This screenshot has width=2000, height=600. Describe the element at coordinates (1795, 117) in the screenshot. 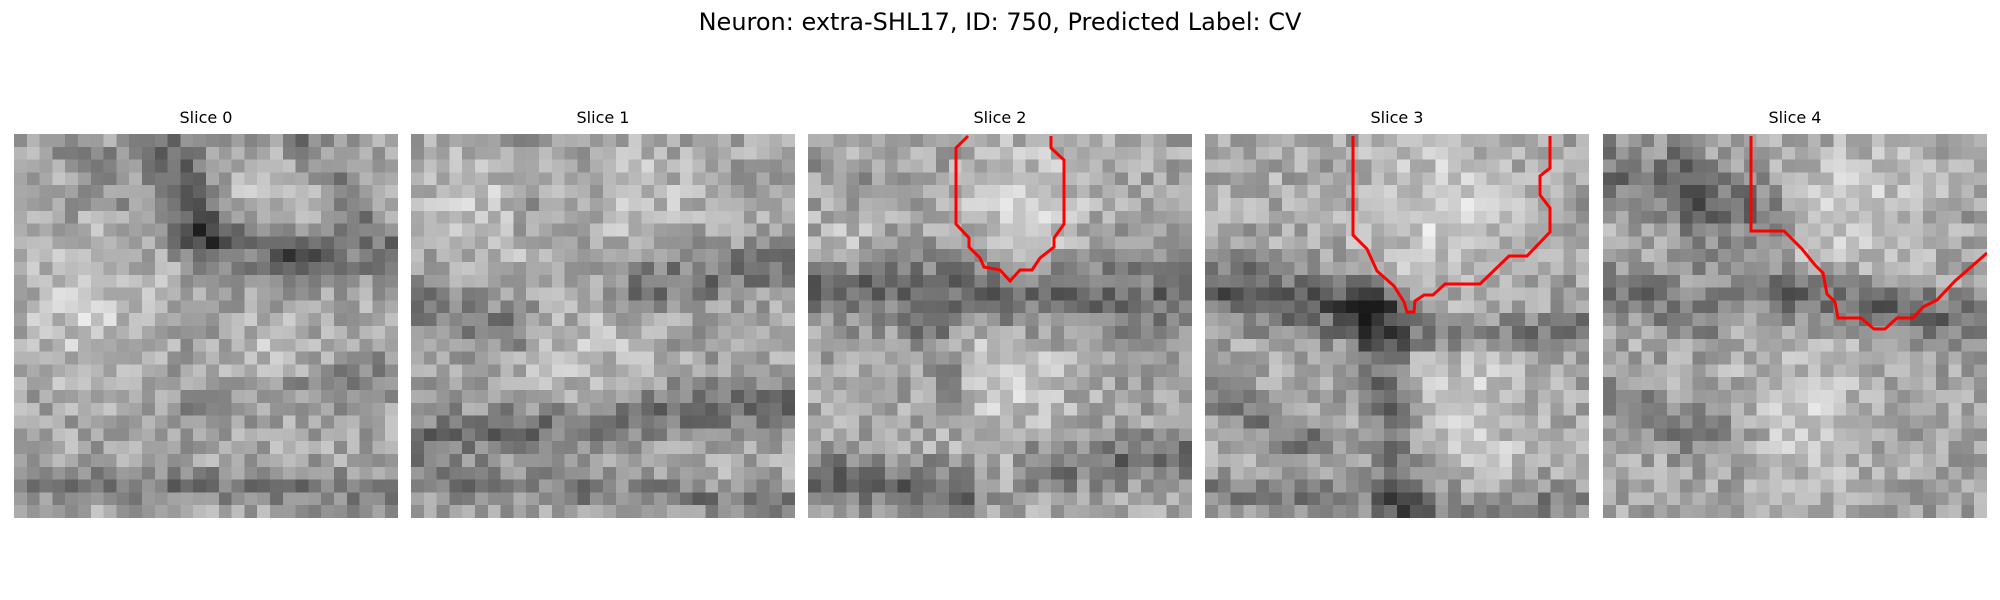

I see `slice-title: Slice 4` at that location.